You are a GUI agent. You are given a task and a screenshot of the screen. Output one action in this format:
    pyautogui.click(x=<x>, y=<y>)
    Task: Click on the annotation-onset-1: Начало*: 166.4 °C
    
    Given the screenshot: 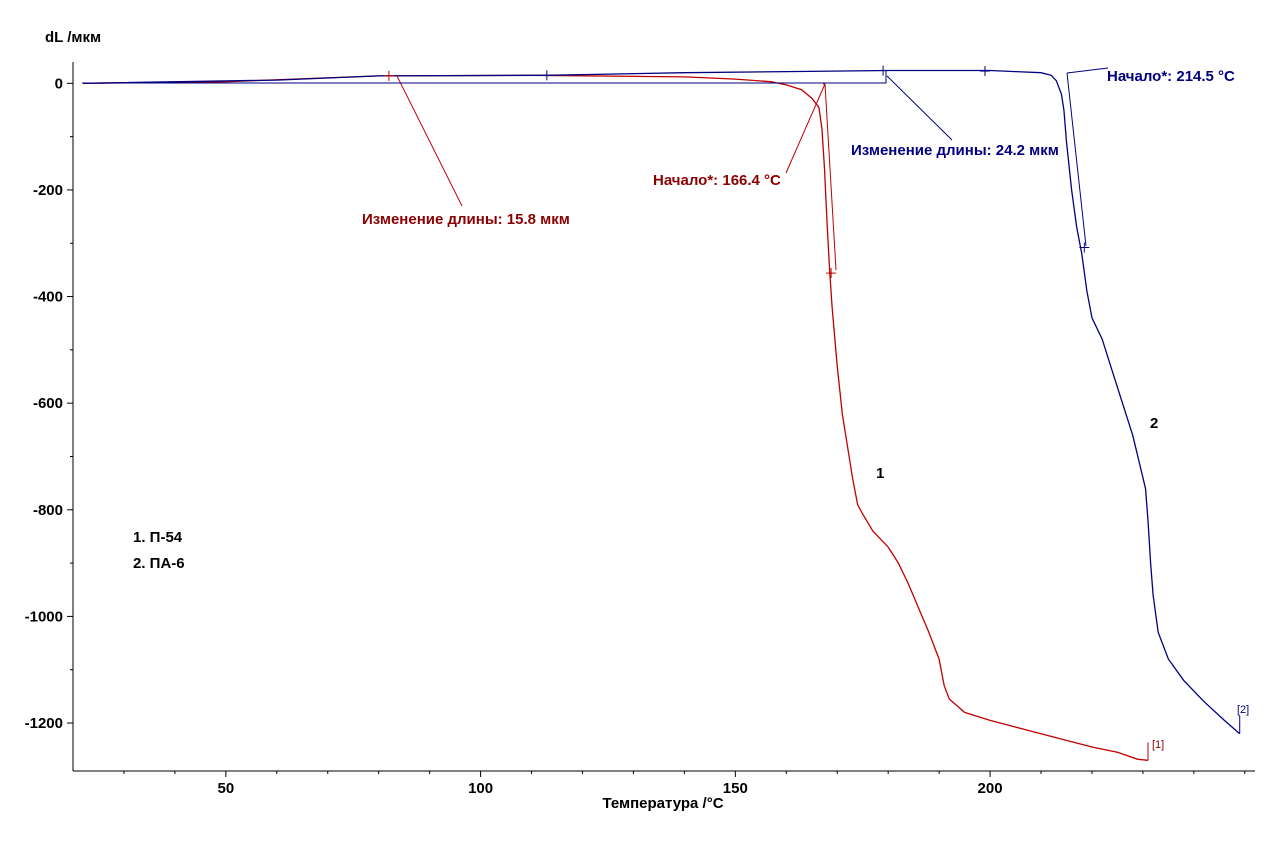 What is the action you would take?
    pyautogui.click(x=717, y=180)
    